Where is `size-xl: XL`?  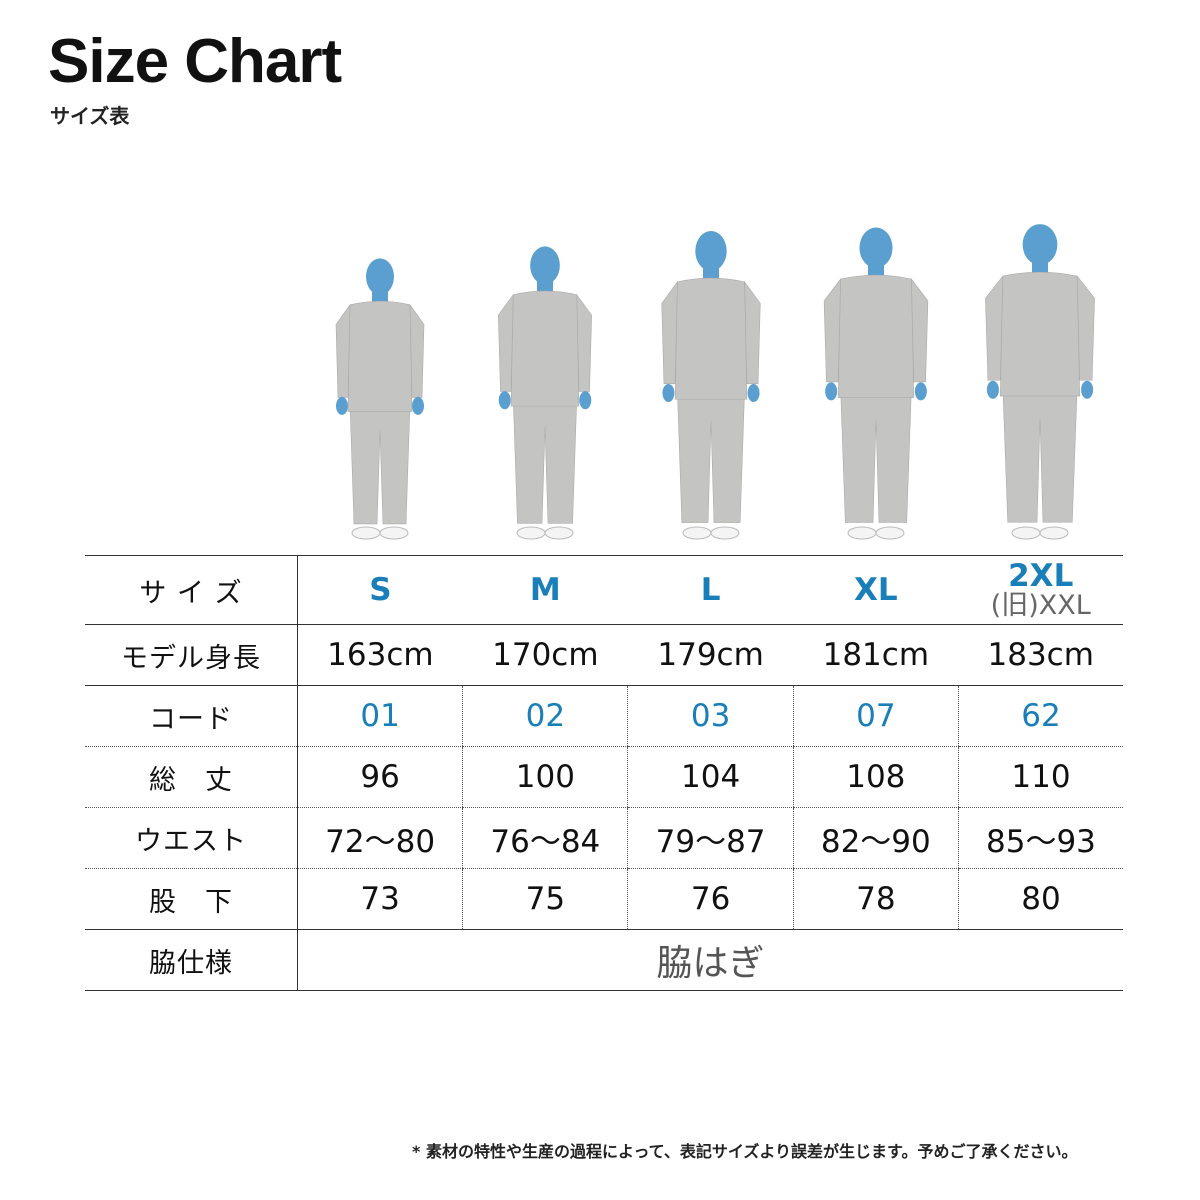 size-xl: XL is located at coordinates (876, 590).